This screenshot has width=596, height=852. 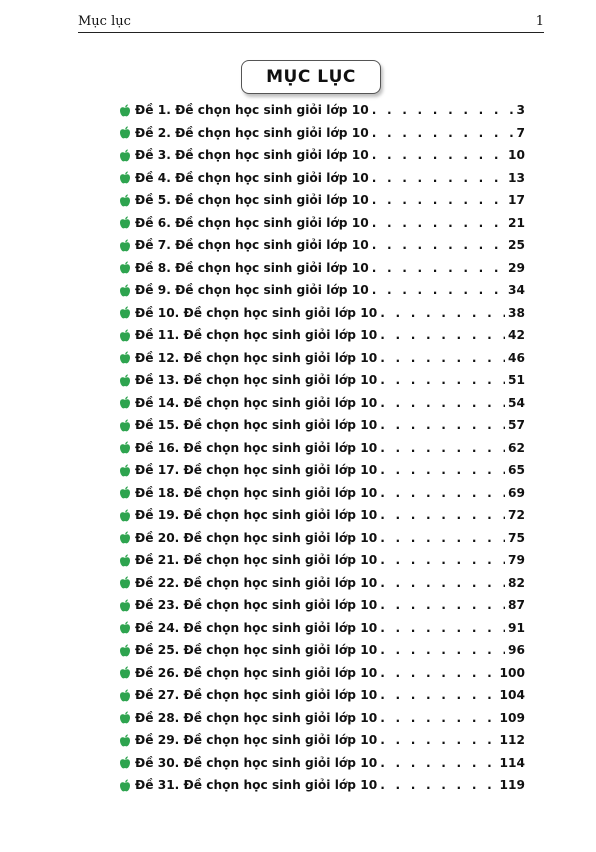 I want to click on toc-entry: Đề 5. Đề chọn học sinh giỏi lớp 10 17, so click(x=322, y=200).